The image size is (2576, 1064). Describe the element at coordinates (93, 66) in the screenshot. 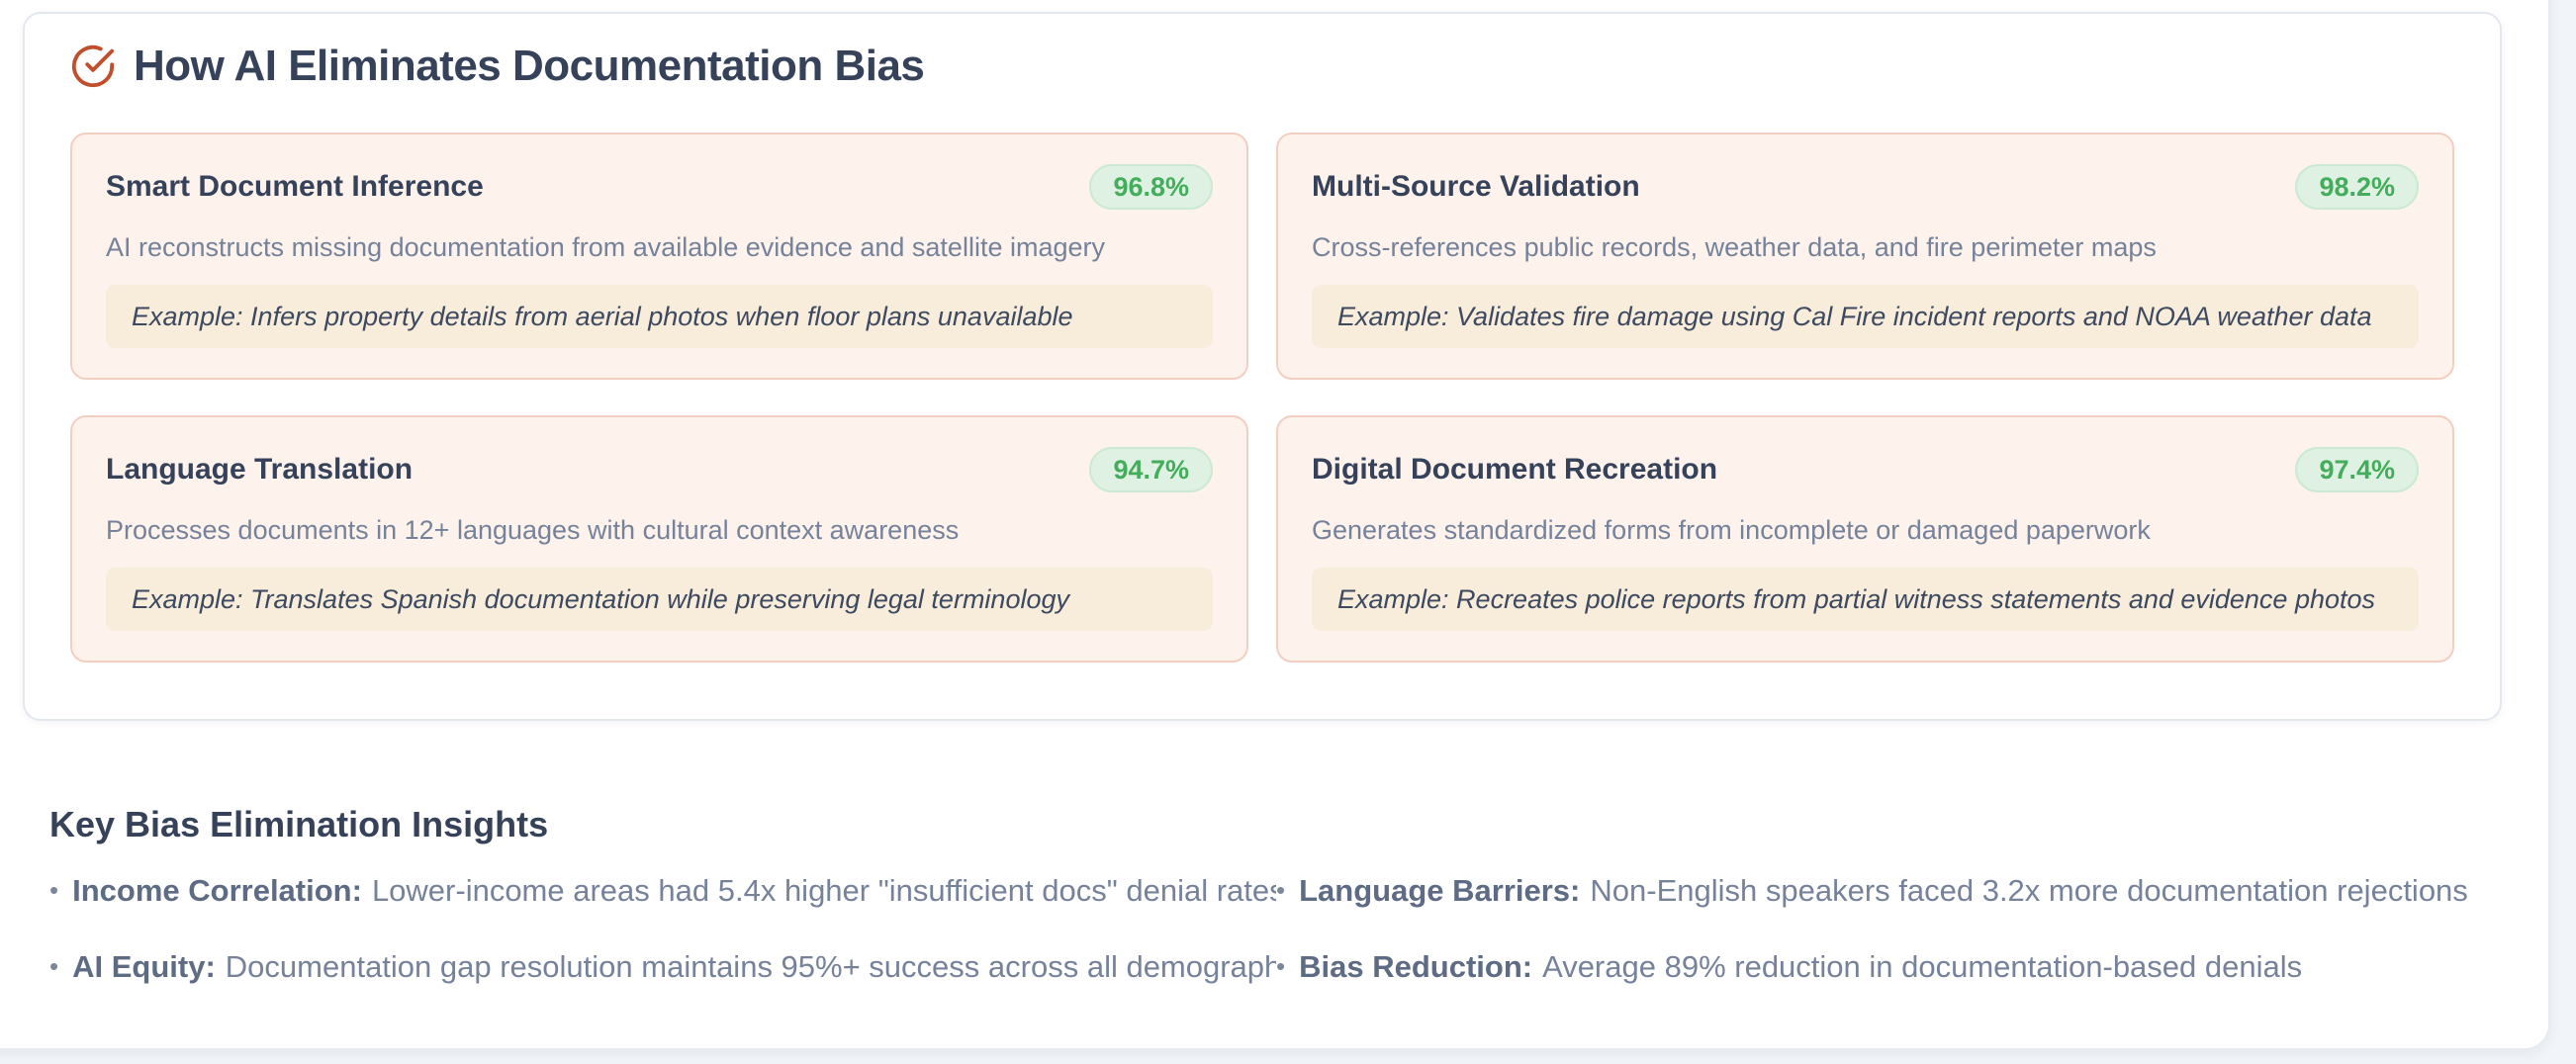

I see `check-circle-icon` at that location.